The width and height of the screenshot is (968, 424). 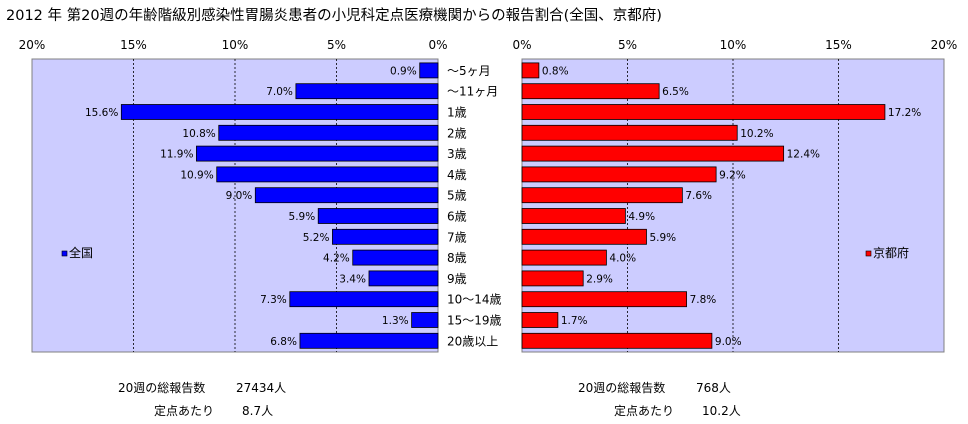 What do you see at coordinates (469, 71) in the screenshot?
I see `category-label: ～5ヶ月` at bounding box center [469, 71].